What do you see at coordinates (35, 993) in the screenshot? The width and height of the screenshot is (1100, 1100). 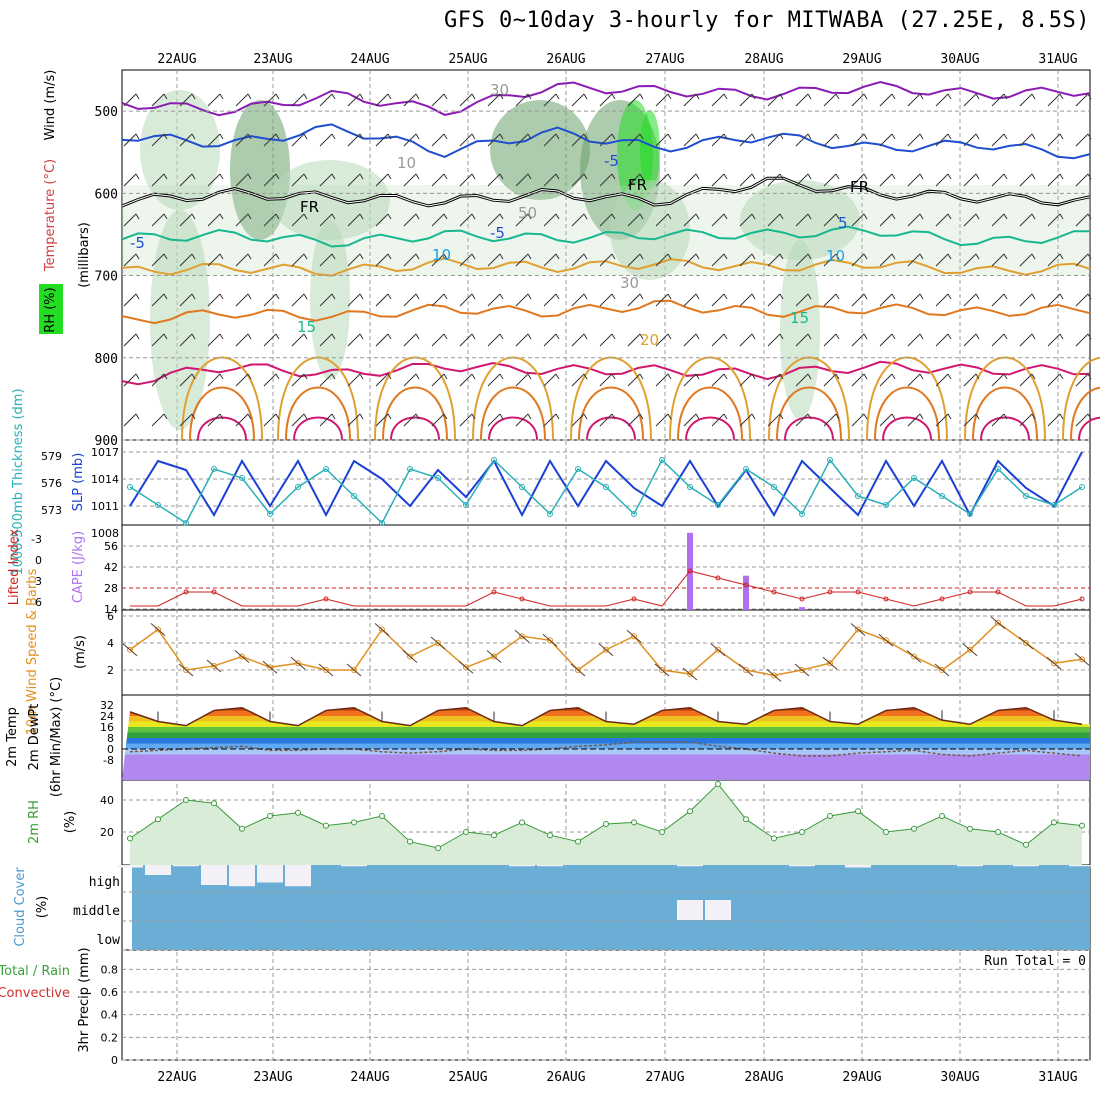 I see `convective-label: Convective` at bounding box center [35, 993].